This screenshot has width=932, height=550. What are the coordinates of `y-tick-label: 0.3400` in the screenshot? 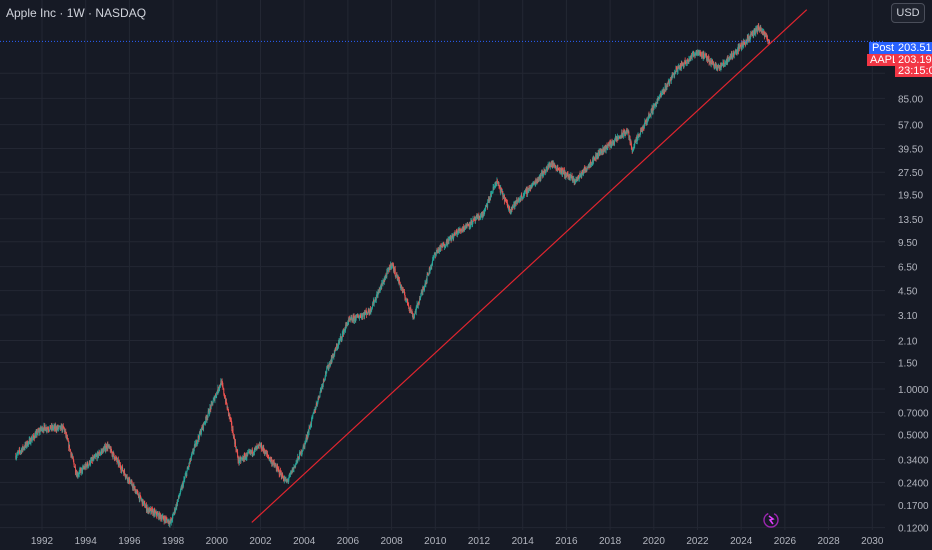 It's located at (913, 461).